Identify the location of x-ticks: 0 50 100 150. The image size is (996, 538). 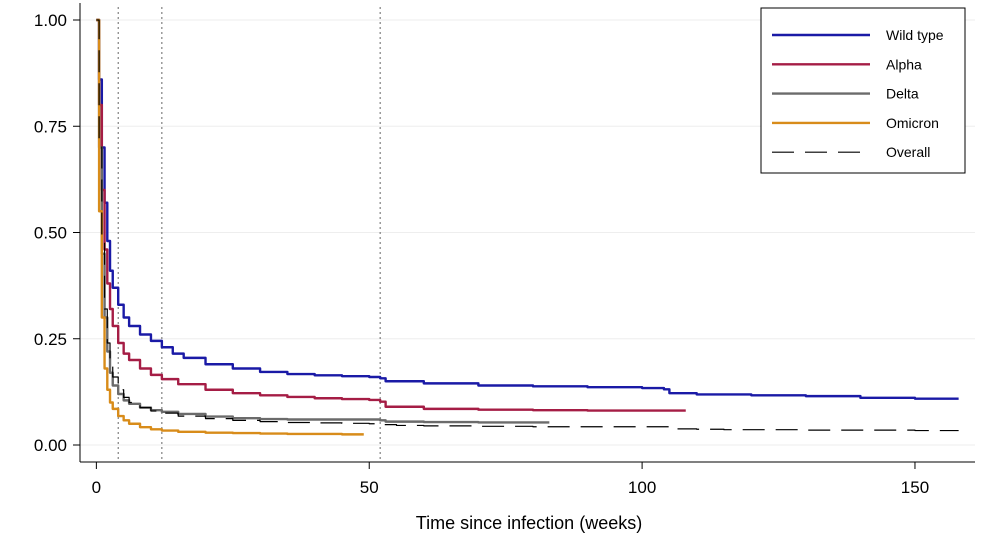
(510, 479).